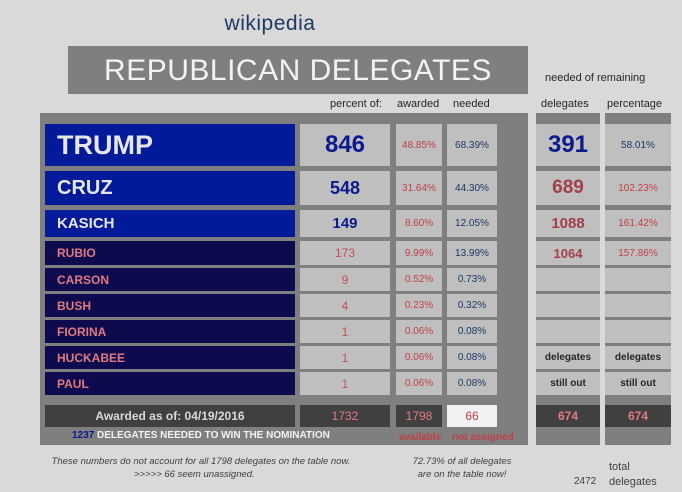 The image size is (682, 492). Describe the element at coordinates (471, 104) in the screenshot. I see `header-needed: needed` at that location.